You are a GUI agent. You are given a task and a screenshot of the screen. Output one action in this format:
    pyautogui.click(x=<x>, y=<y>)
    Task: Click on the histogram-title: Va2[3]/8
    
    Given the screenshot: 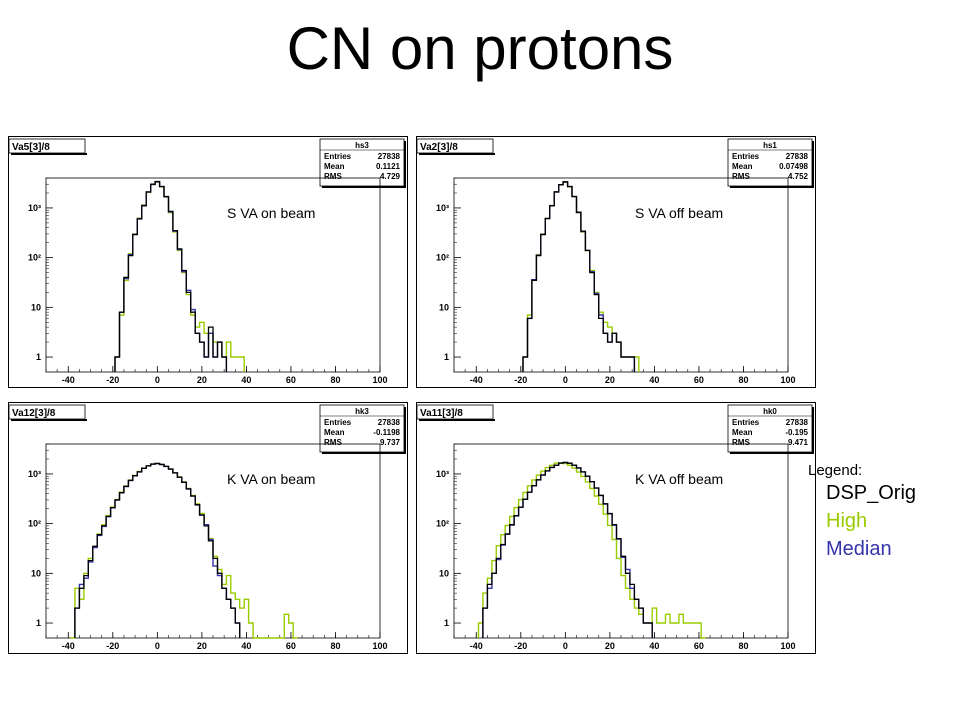 What is the action you would take?
    pyautogui.click(x=439, y=147)
    